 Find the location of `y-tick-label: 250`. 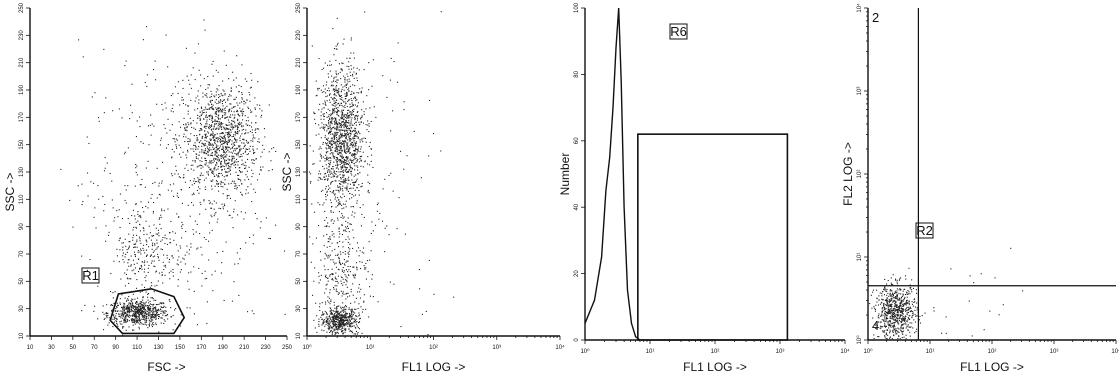

y-tick-label: 250 is located at coordinates (22, 7).